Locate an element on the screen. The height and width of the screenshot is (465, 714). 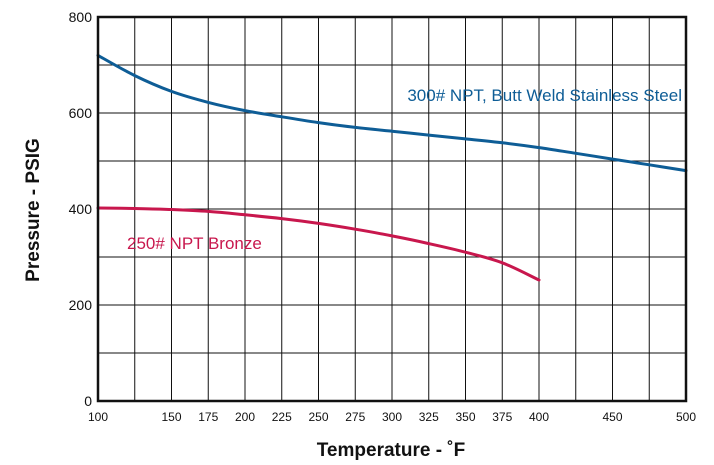
x-tick-label: 225 is located at coordinates (282, 417).